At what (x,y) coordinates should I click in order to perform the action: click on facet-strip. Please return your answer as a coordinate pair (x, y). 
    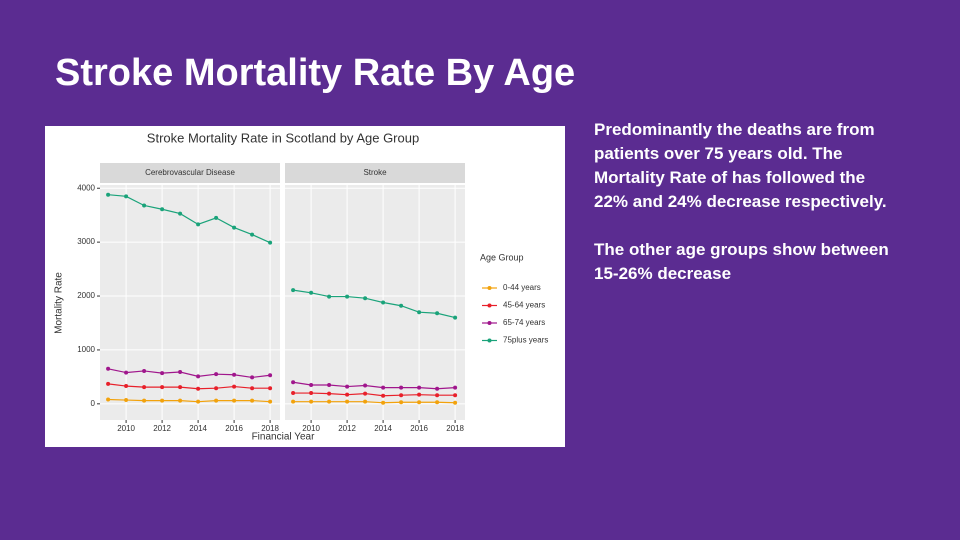
    Looking at the image, I should click on (190, 173).